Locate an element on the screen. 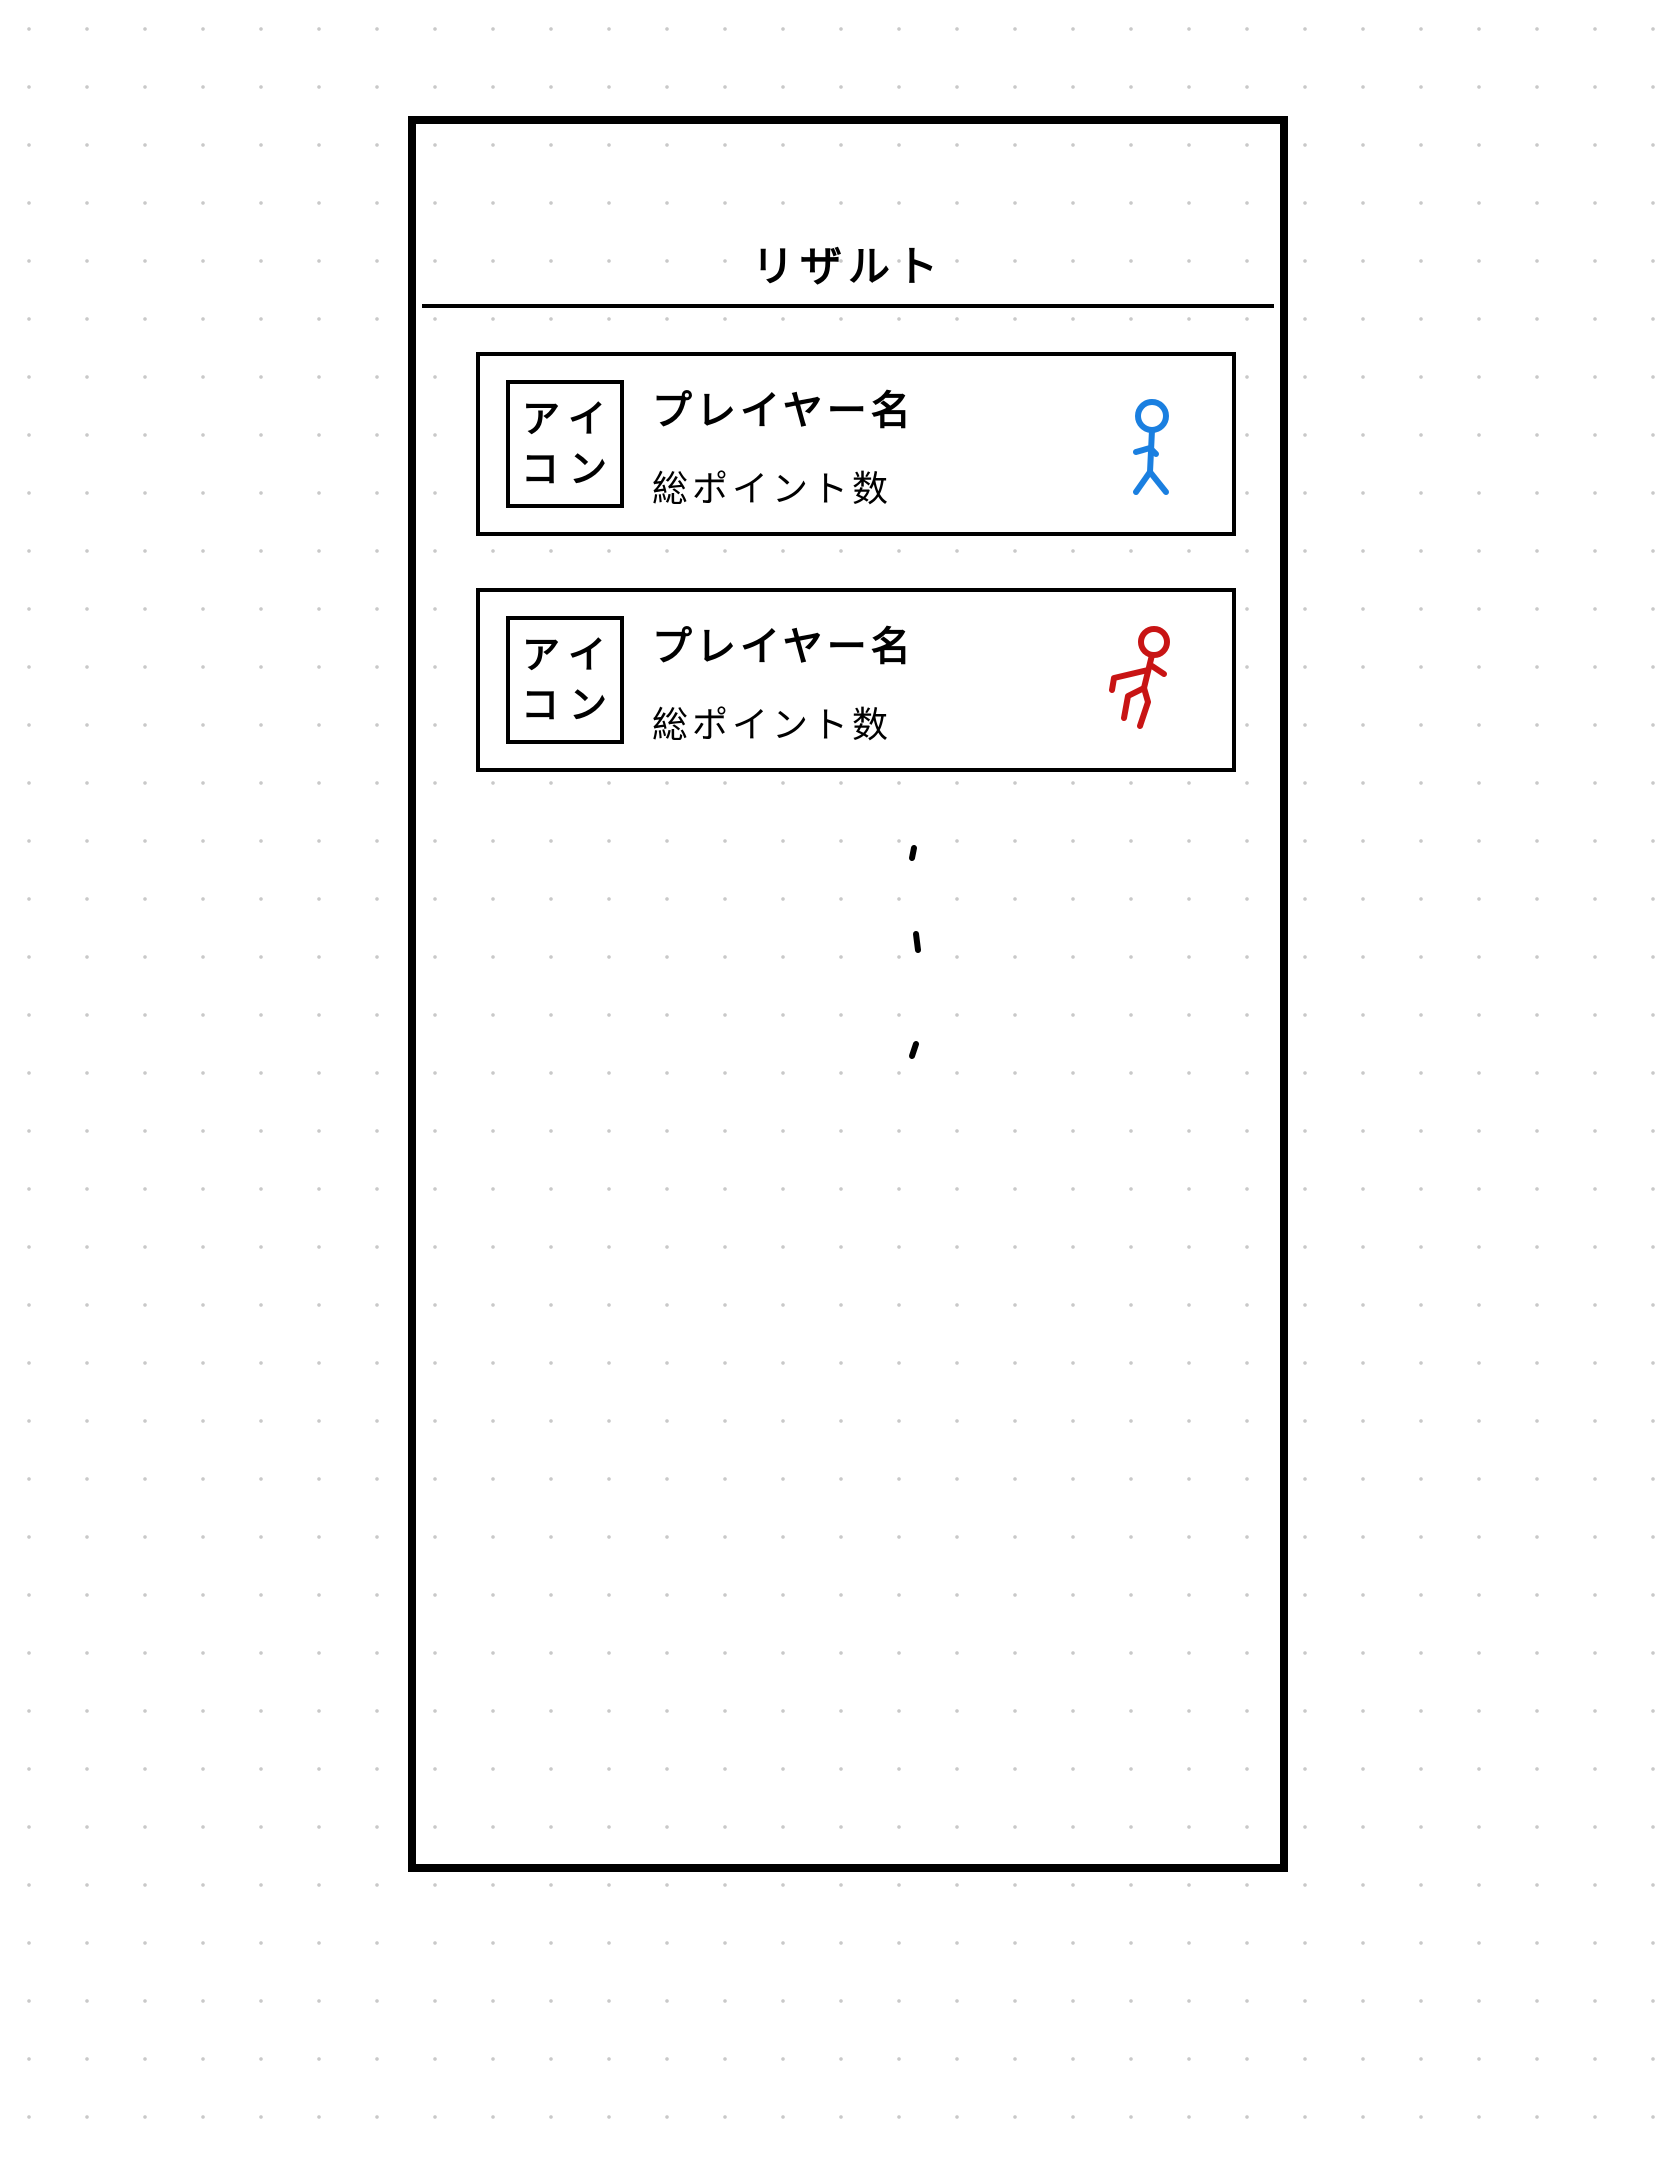 This screenshot has height=2157, width=1668. running-figure-icon is located at coordinates (1139, 677).